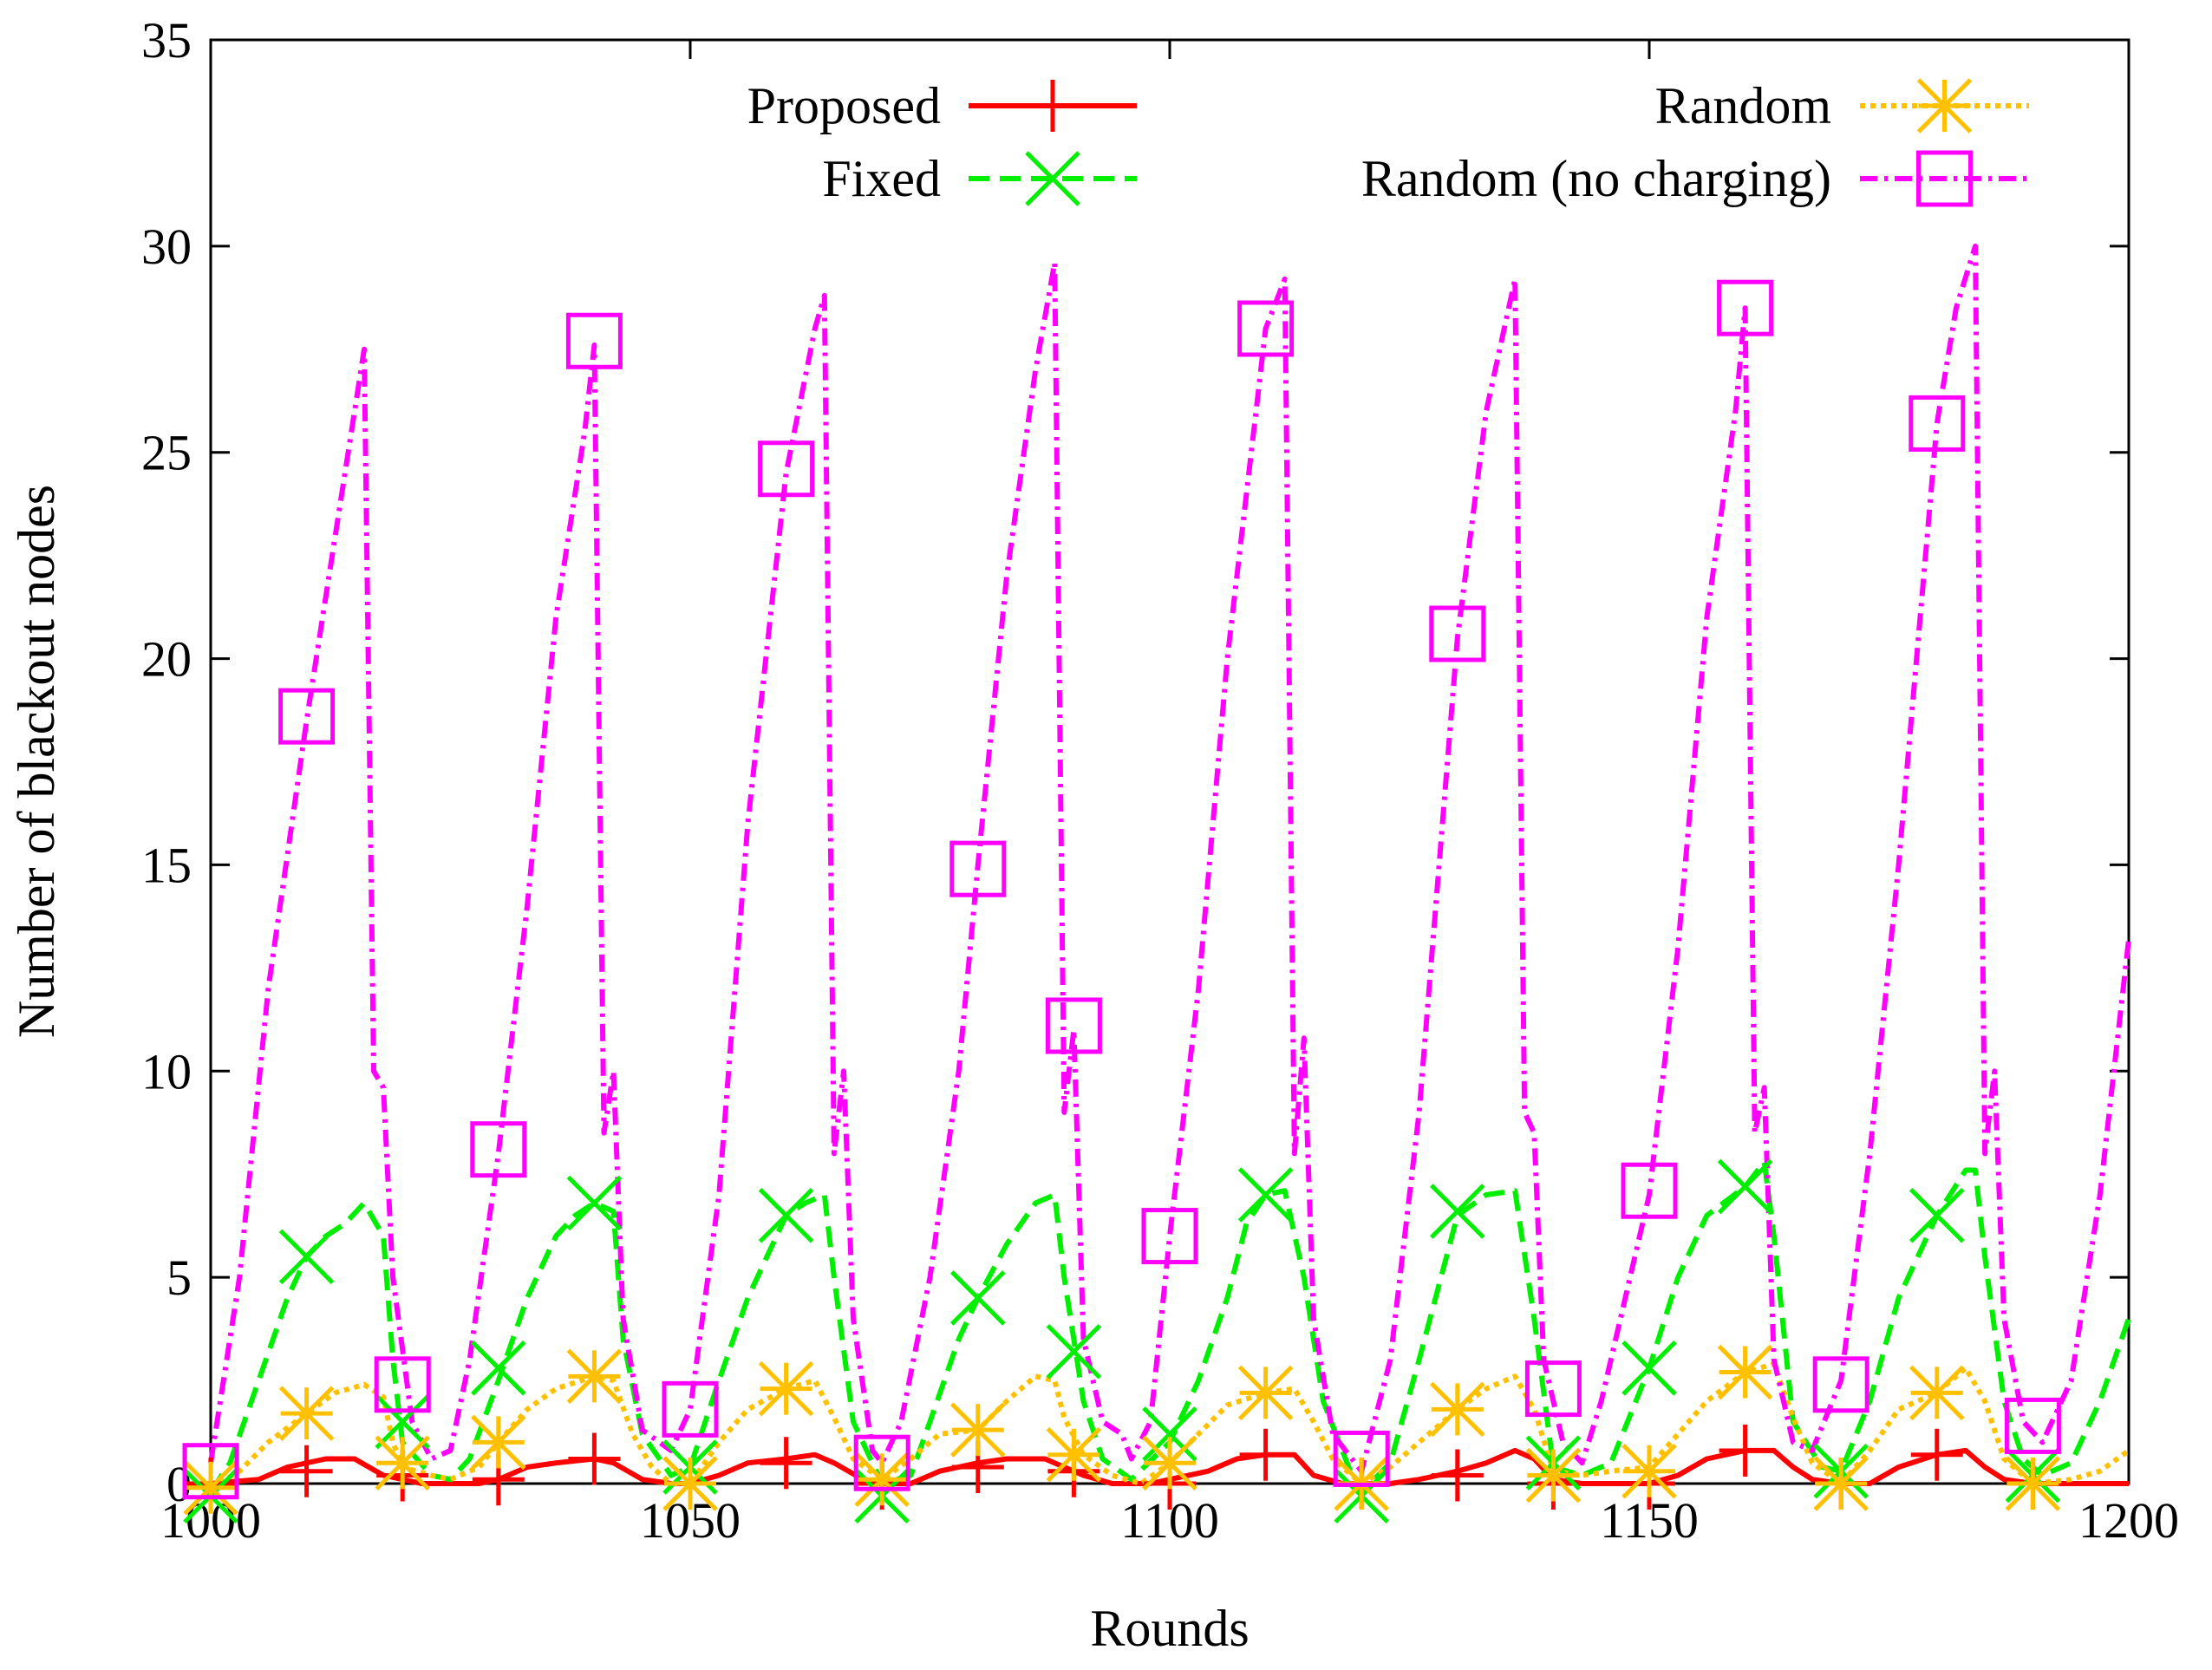 The image size is (2212, 1670). What do you see at coordinates (179, 1277) in the screenshot?
I see `y-tick-label: 5` at bounding box center [179, 1277].